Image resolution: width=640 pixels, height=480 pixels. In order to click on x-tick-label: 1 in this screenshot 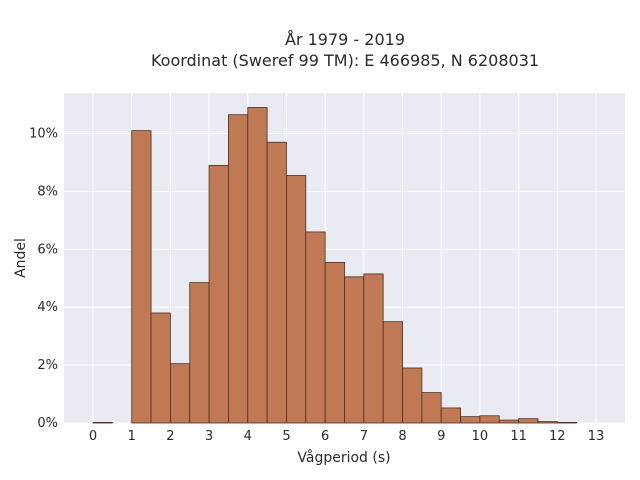, I will do `click(132, 436)`.